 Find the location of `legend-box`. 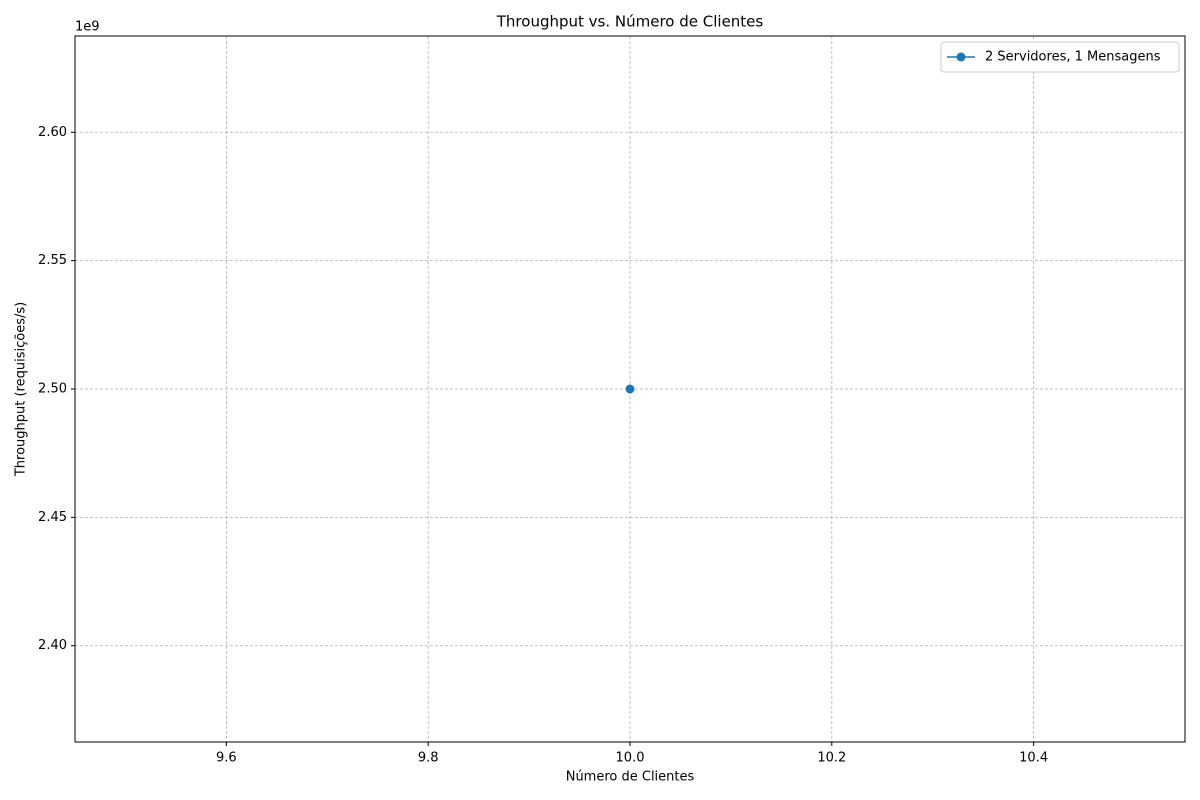

legend-box is located at coordinates (1060, 57).